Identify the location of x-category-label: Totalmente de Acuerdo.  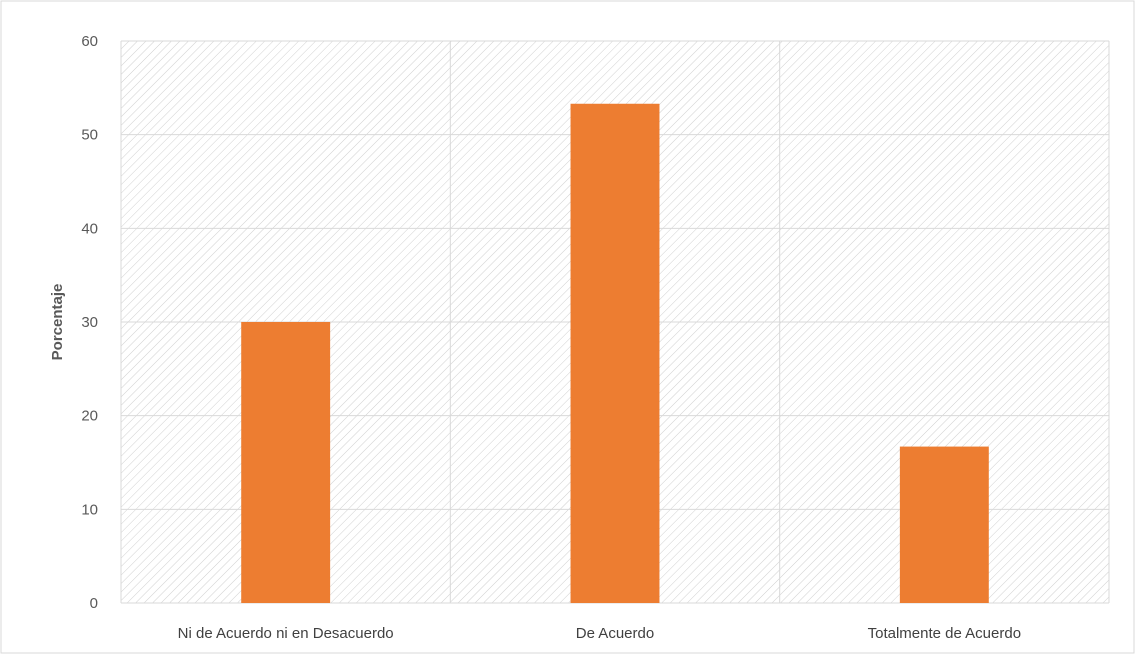
(944, 633).